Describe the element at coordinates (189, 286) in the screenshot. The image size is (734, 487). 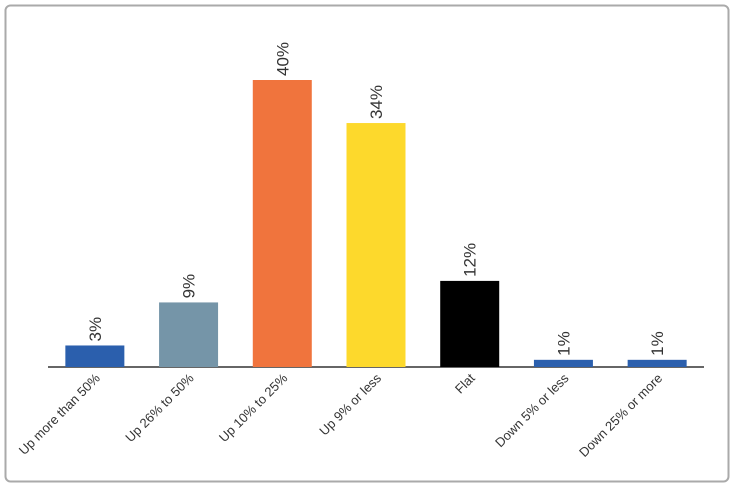
I see `value-label: 9%` at that location.